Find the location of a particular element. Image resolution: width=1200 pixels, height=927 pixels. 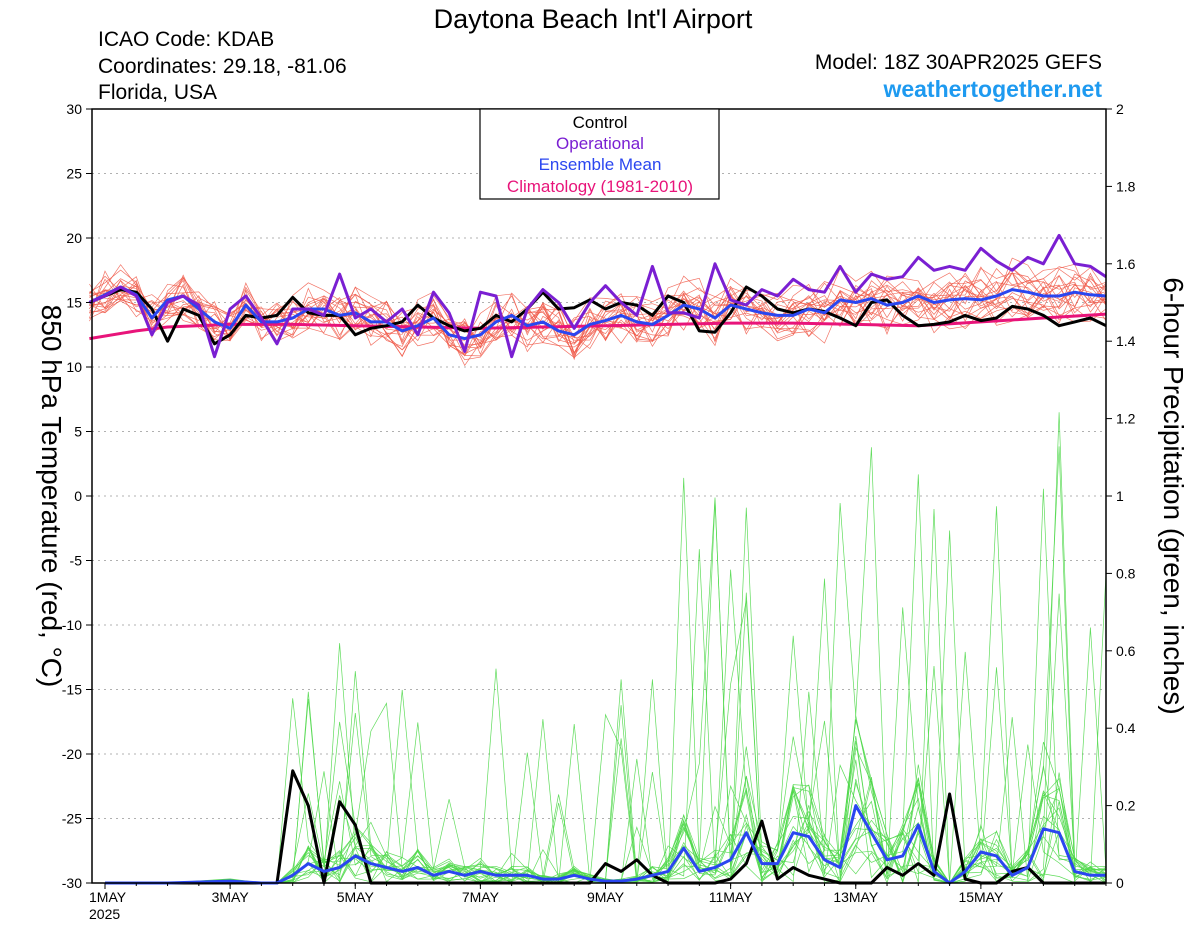

operational-temp-line is located at coordinates (597, 296).